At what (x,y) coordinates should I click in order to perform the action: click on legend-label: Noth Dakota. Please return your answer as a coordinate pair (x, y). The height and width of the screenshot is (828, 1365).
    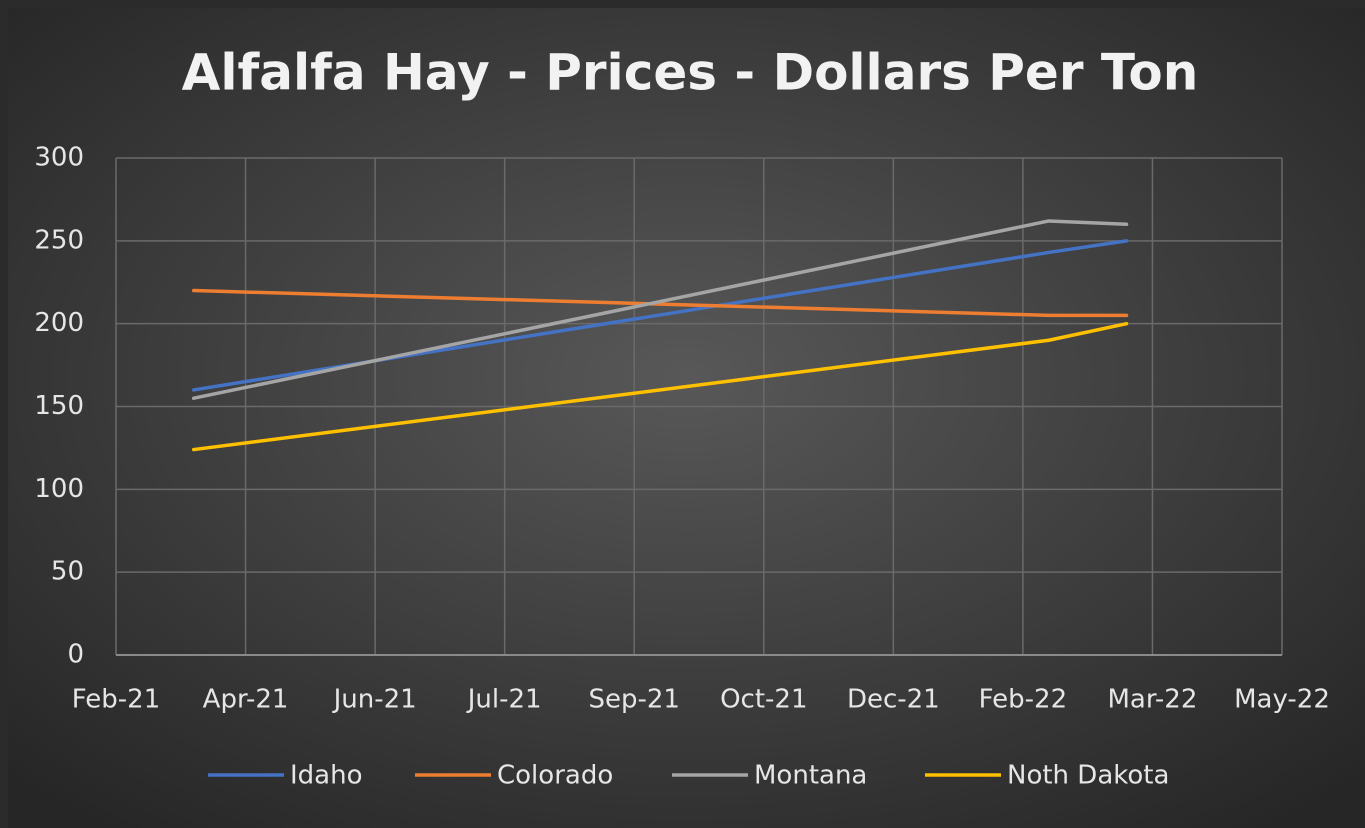
    Looking at the image, I should click on (1088, 776).